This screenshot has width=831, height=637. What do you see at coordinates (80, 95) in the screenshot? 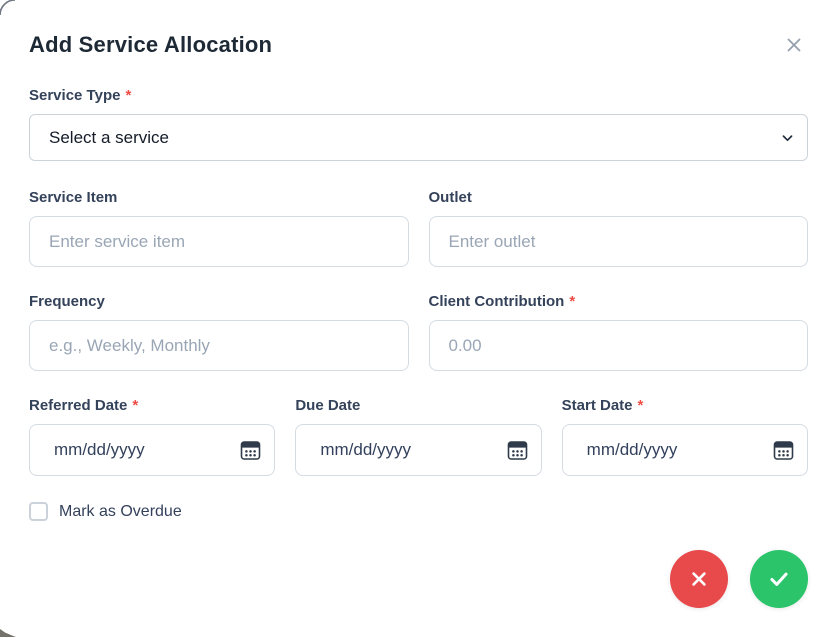
I see `service-type-label: Service Type *` at bounding box center [80, 95].